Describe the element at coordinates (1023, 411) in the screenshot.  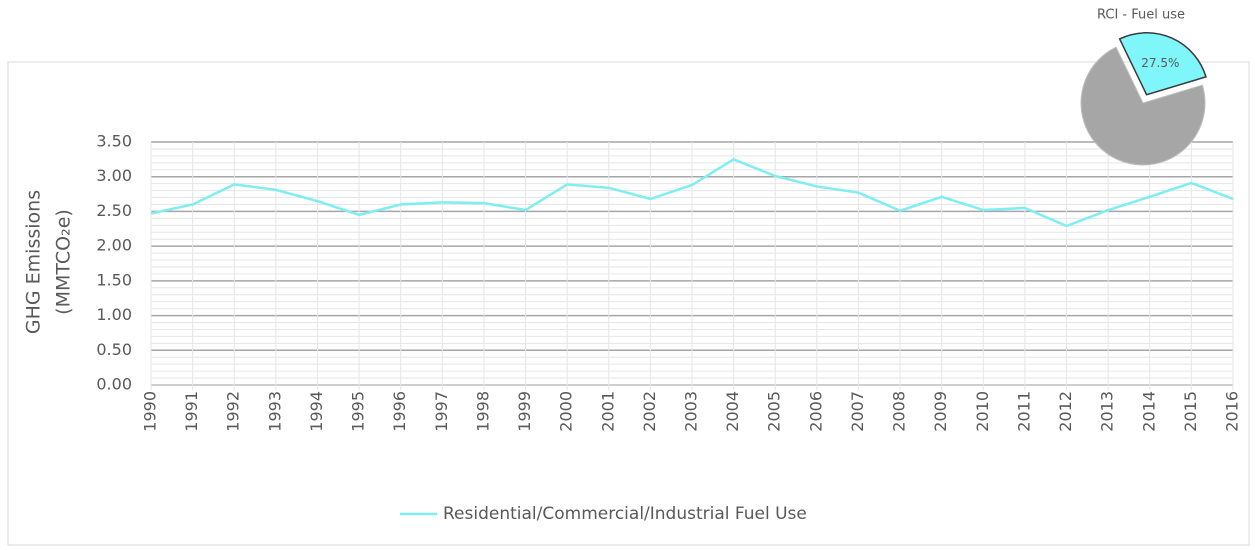
I see `x-tick-label: 2011` at that location.